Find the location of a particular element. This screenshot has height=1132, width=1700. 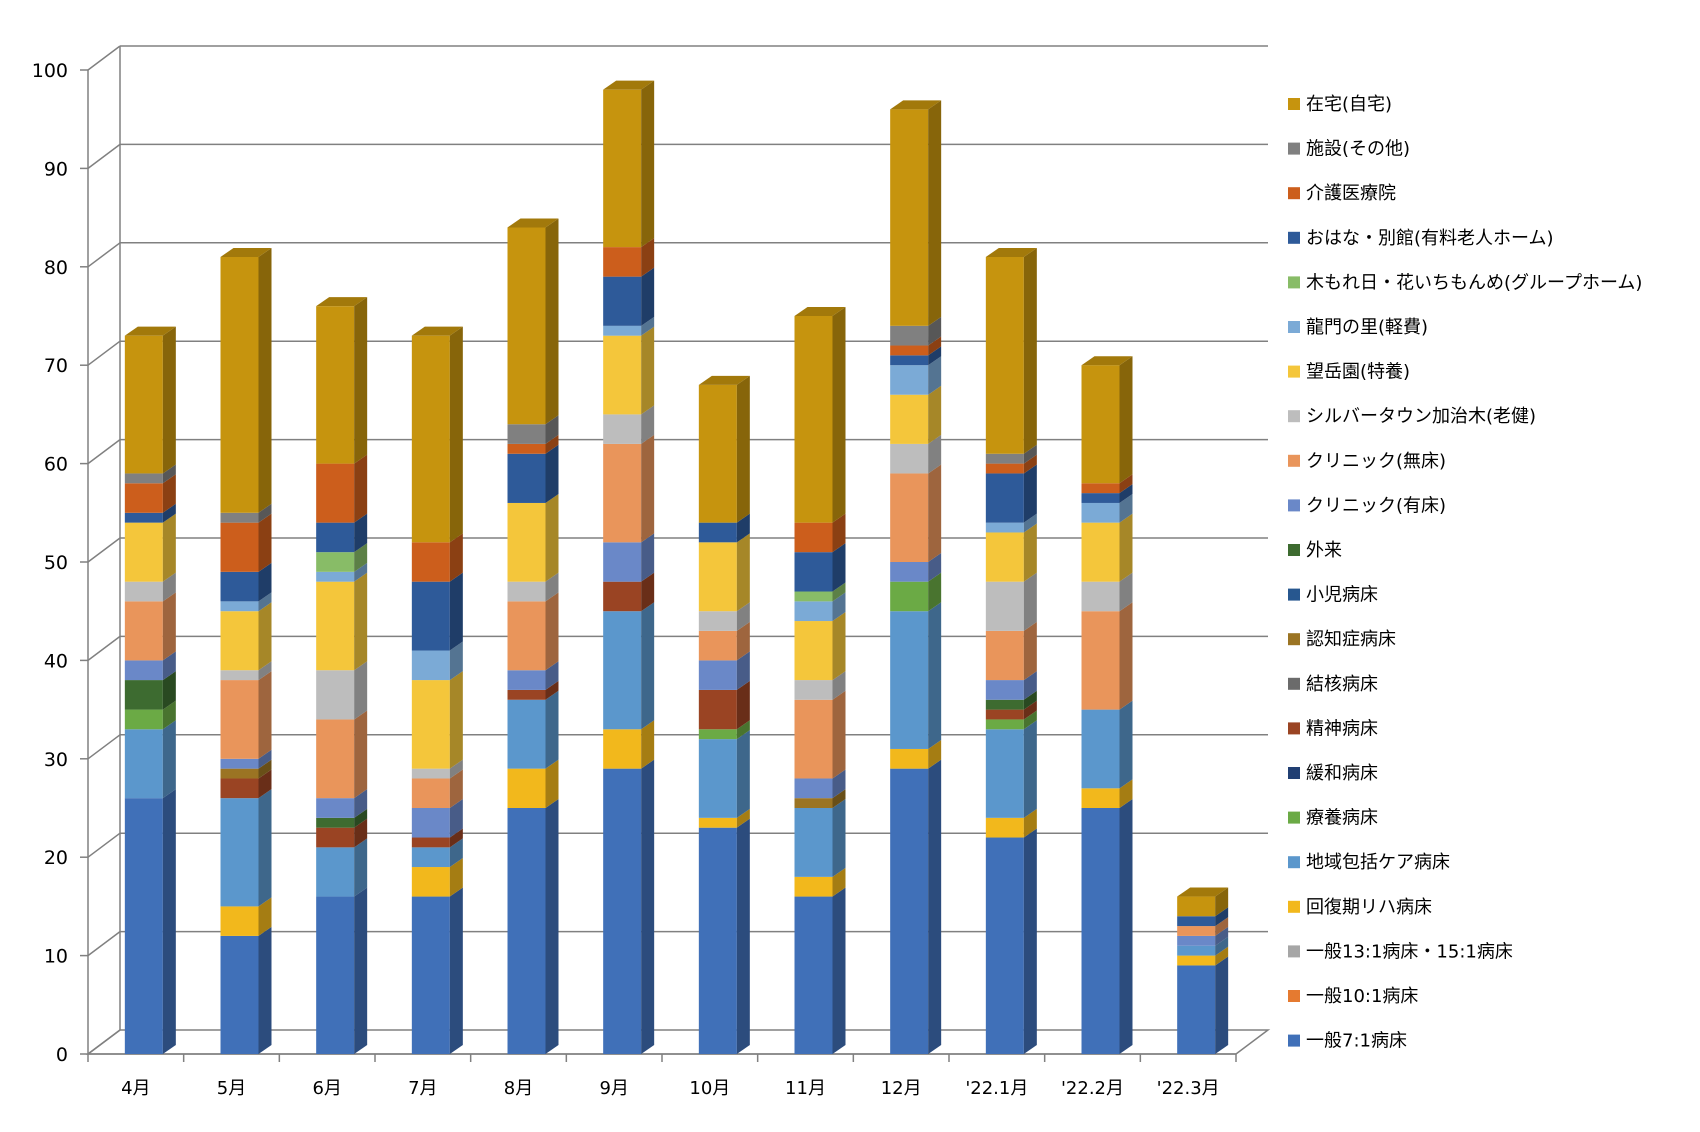

x-category-label: 7月 is located at coordinates (422, 1088).